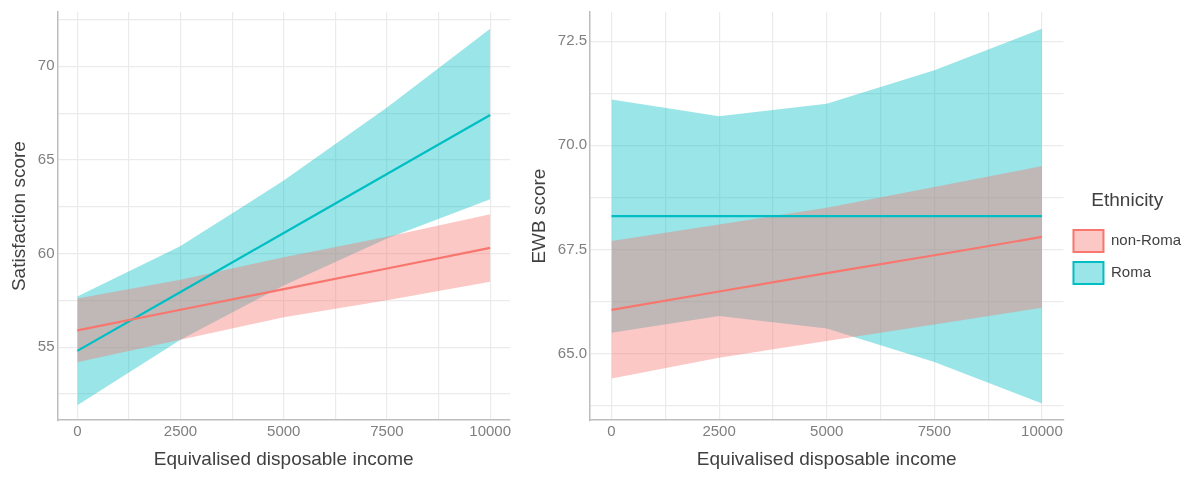  I want to click on y-tick-label: 72.5, so click(572, 40).